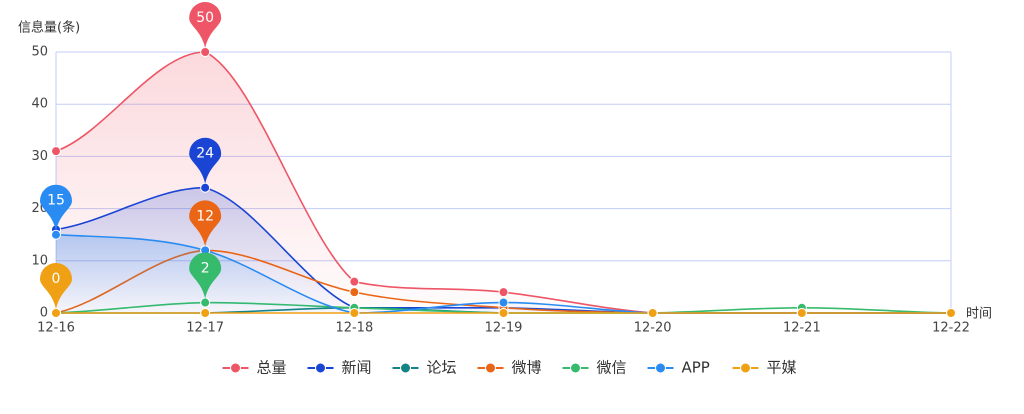  I want to click on max-pin-label: 2, so click(205, 269).